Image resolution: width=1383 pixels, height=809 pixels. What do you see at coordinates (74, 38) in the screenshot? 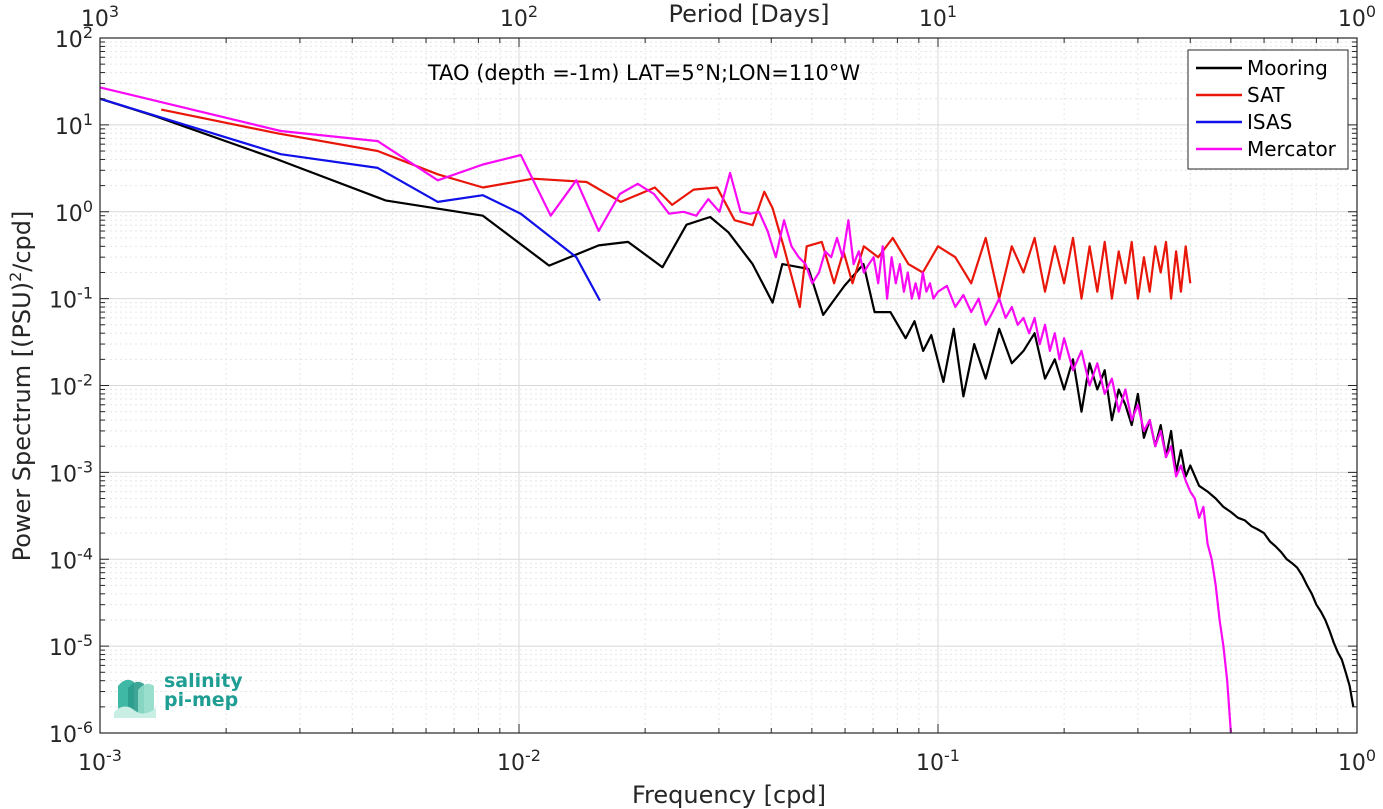
I see `y-tick-label: 10²` at bounding box center [74, 38].